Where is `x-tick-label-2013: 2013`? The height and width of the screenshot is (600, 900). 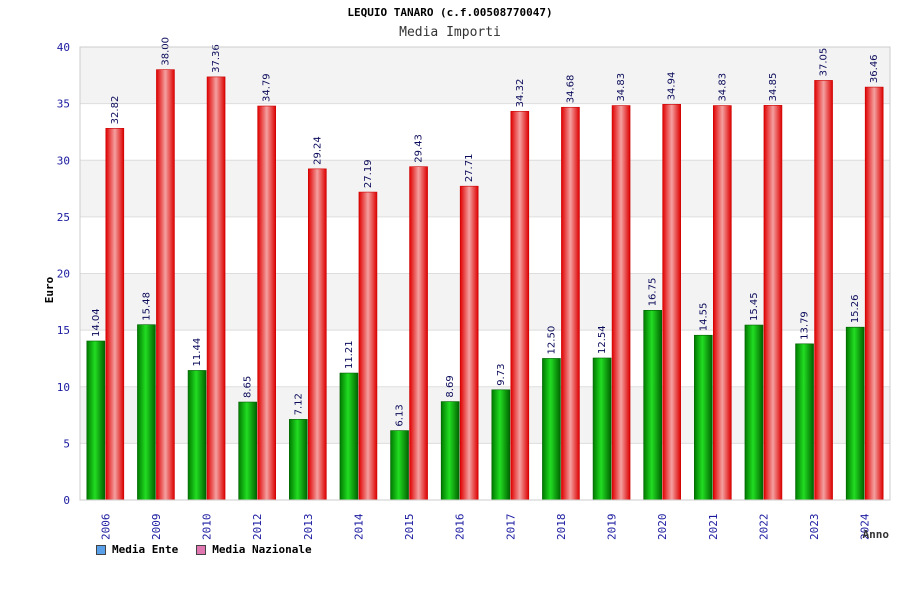
x-tick-label-2013: 2013 is located at coordinates (308, 527).